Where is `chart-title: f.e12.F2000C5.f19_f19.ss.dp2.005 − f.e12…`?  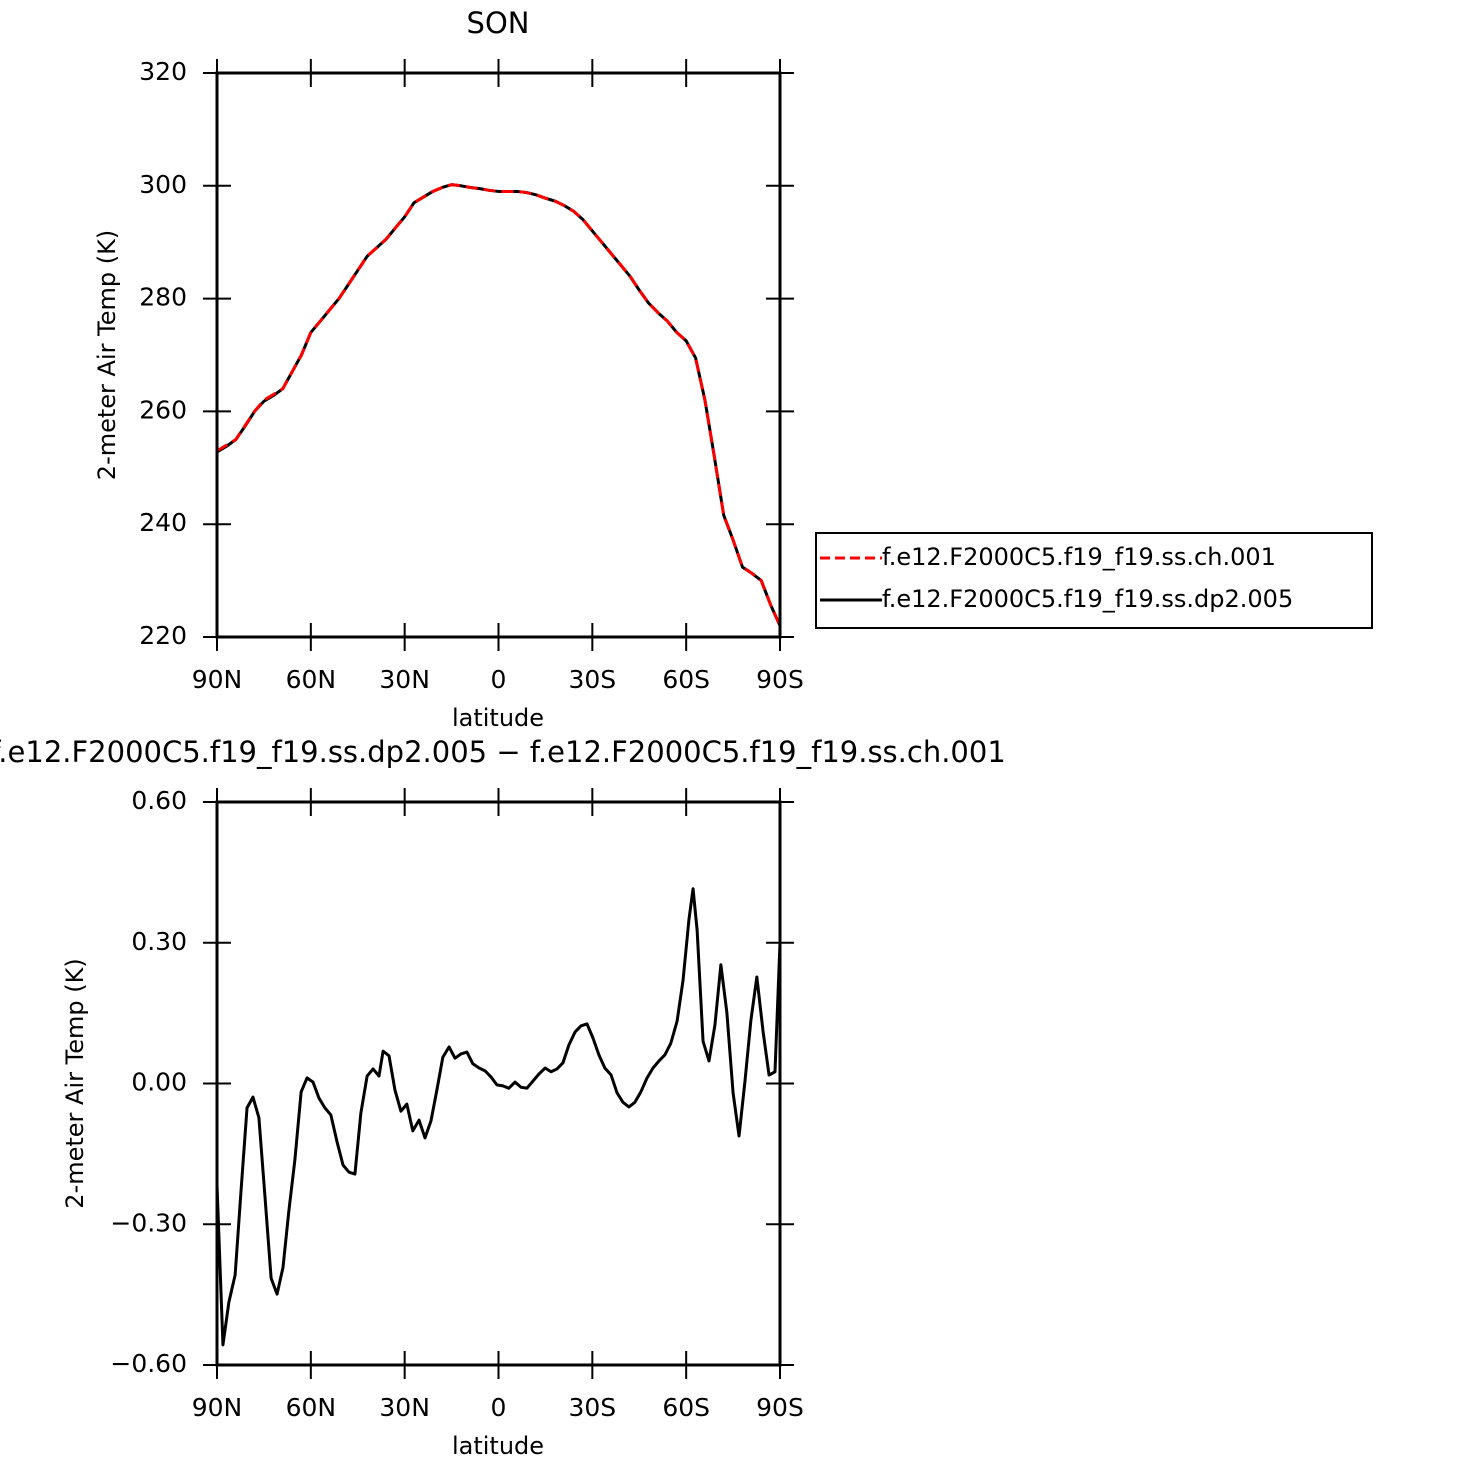 chart-title: f.e12.F2000C5.f19_f19.ss.dp2.005 − f.e12… is located at coordinates (503, 752).